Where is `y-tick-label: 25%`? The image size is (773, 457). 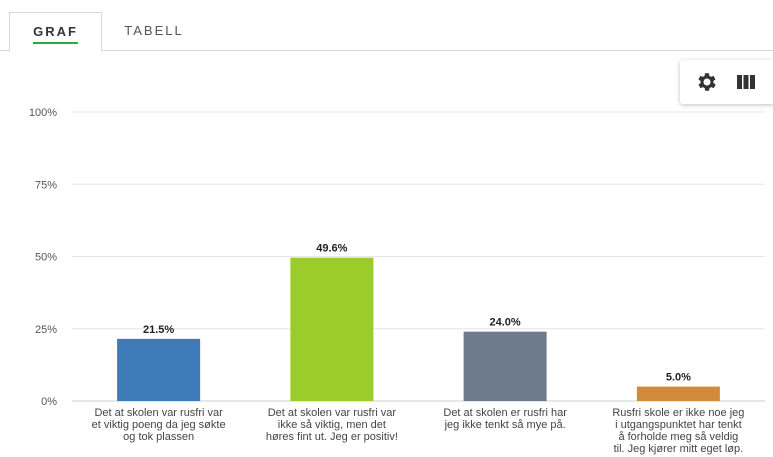
y-tick-label: 25% is located at coordinates (46, 330).